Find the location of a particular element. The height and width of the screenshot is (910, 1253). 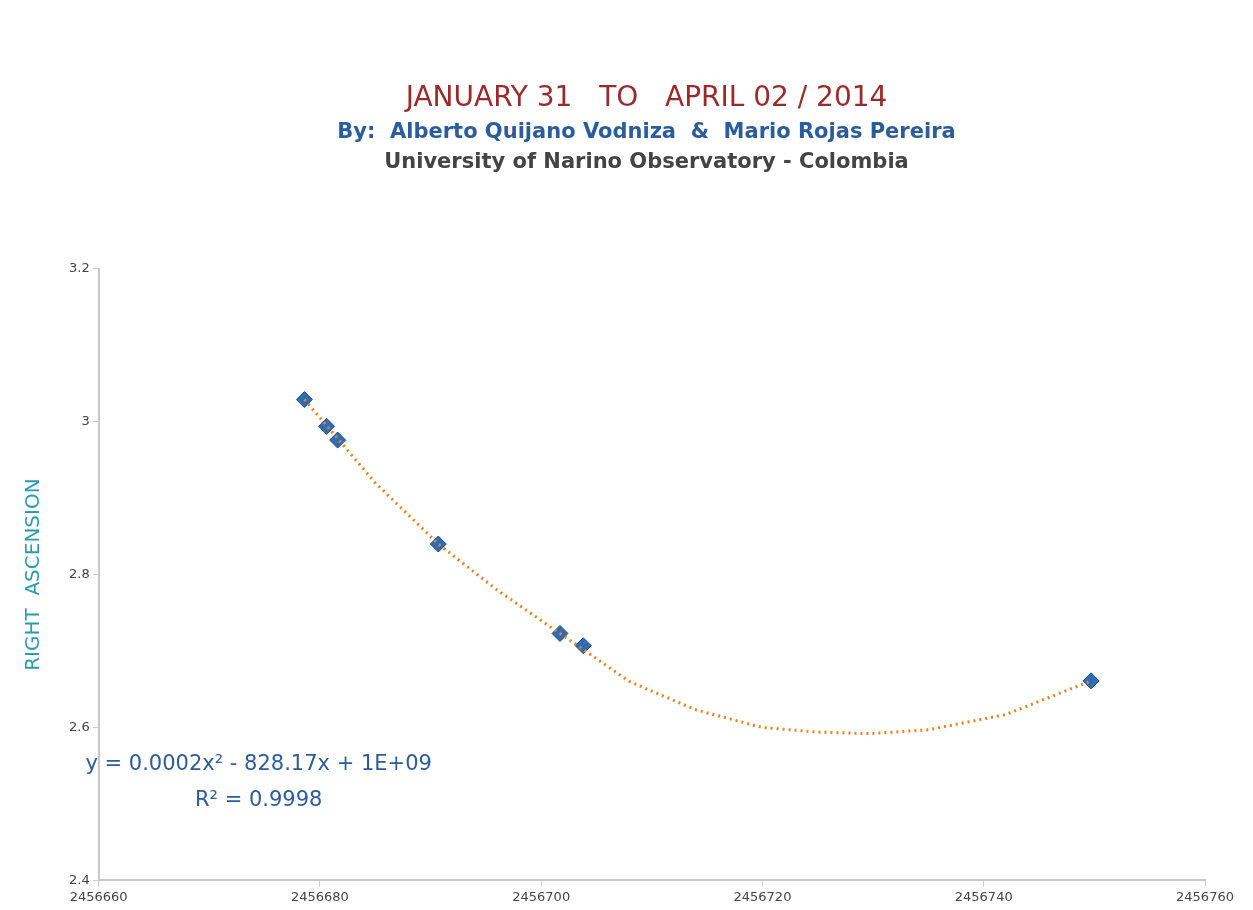

chart-subtitle: By: Alberto Quijano Vodniza & Mario Rojas Pereira is located at coordinates (646, 131).